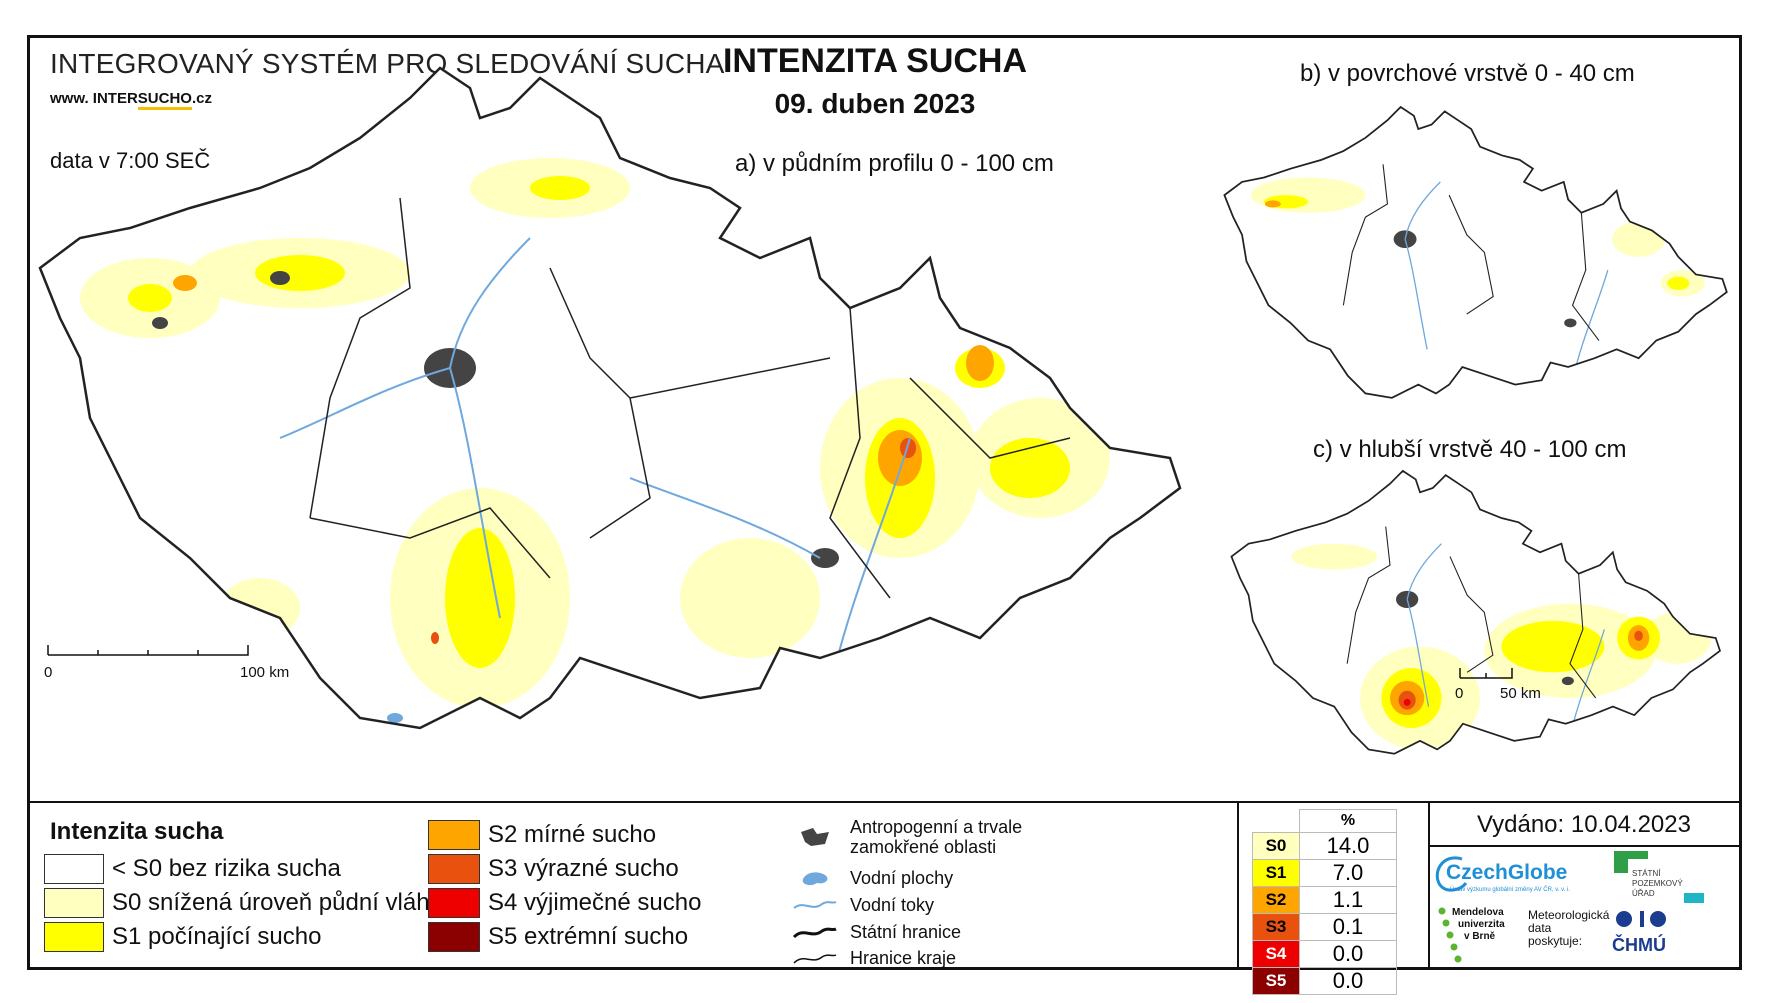 The image size is (1772, 1003). Describe the element at coordinates (583, 868) in the screenshot. I see `legend-label: S3 výrazné sucho` at that location.